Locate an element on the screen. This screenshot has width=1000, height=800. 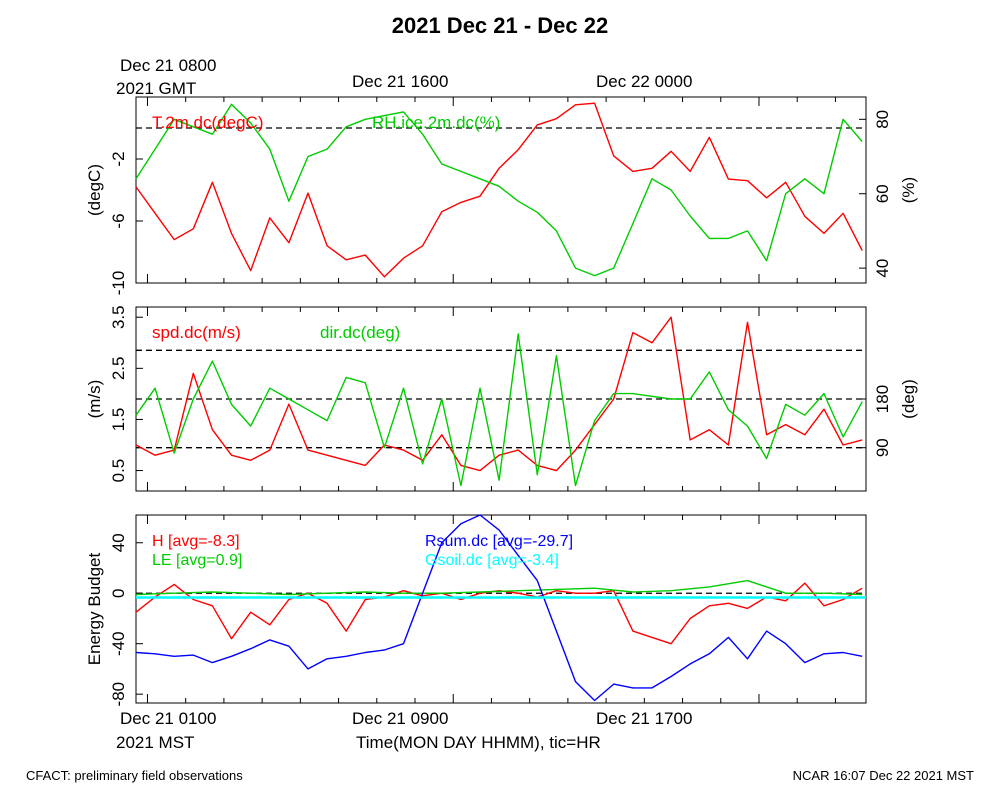
panel-2-left-tick-label: 0.5 is located at coordinates (118, 471).